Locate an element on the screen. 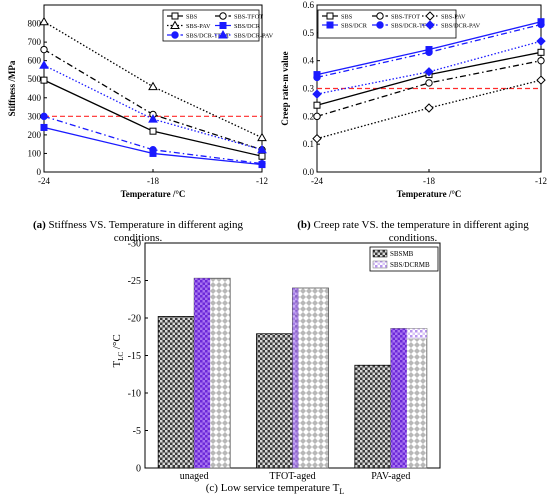 The width and height of the screenshot is (550, 499). caption-a-text-line2: conditions. is located at coordinates (138, 238).